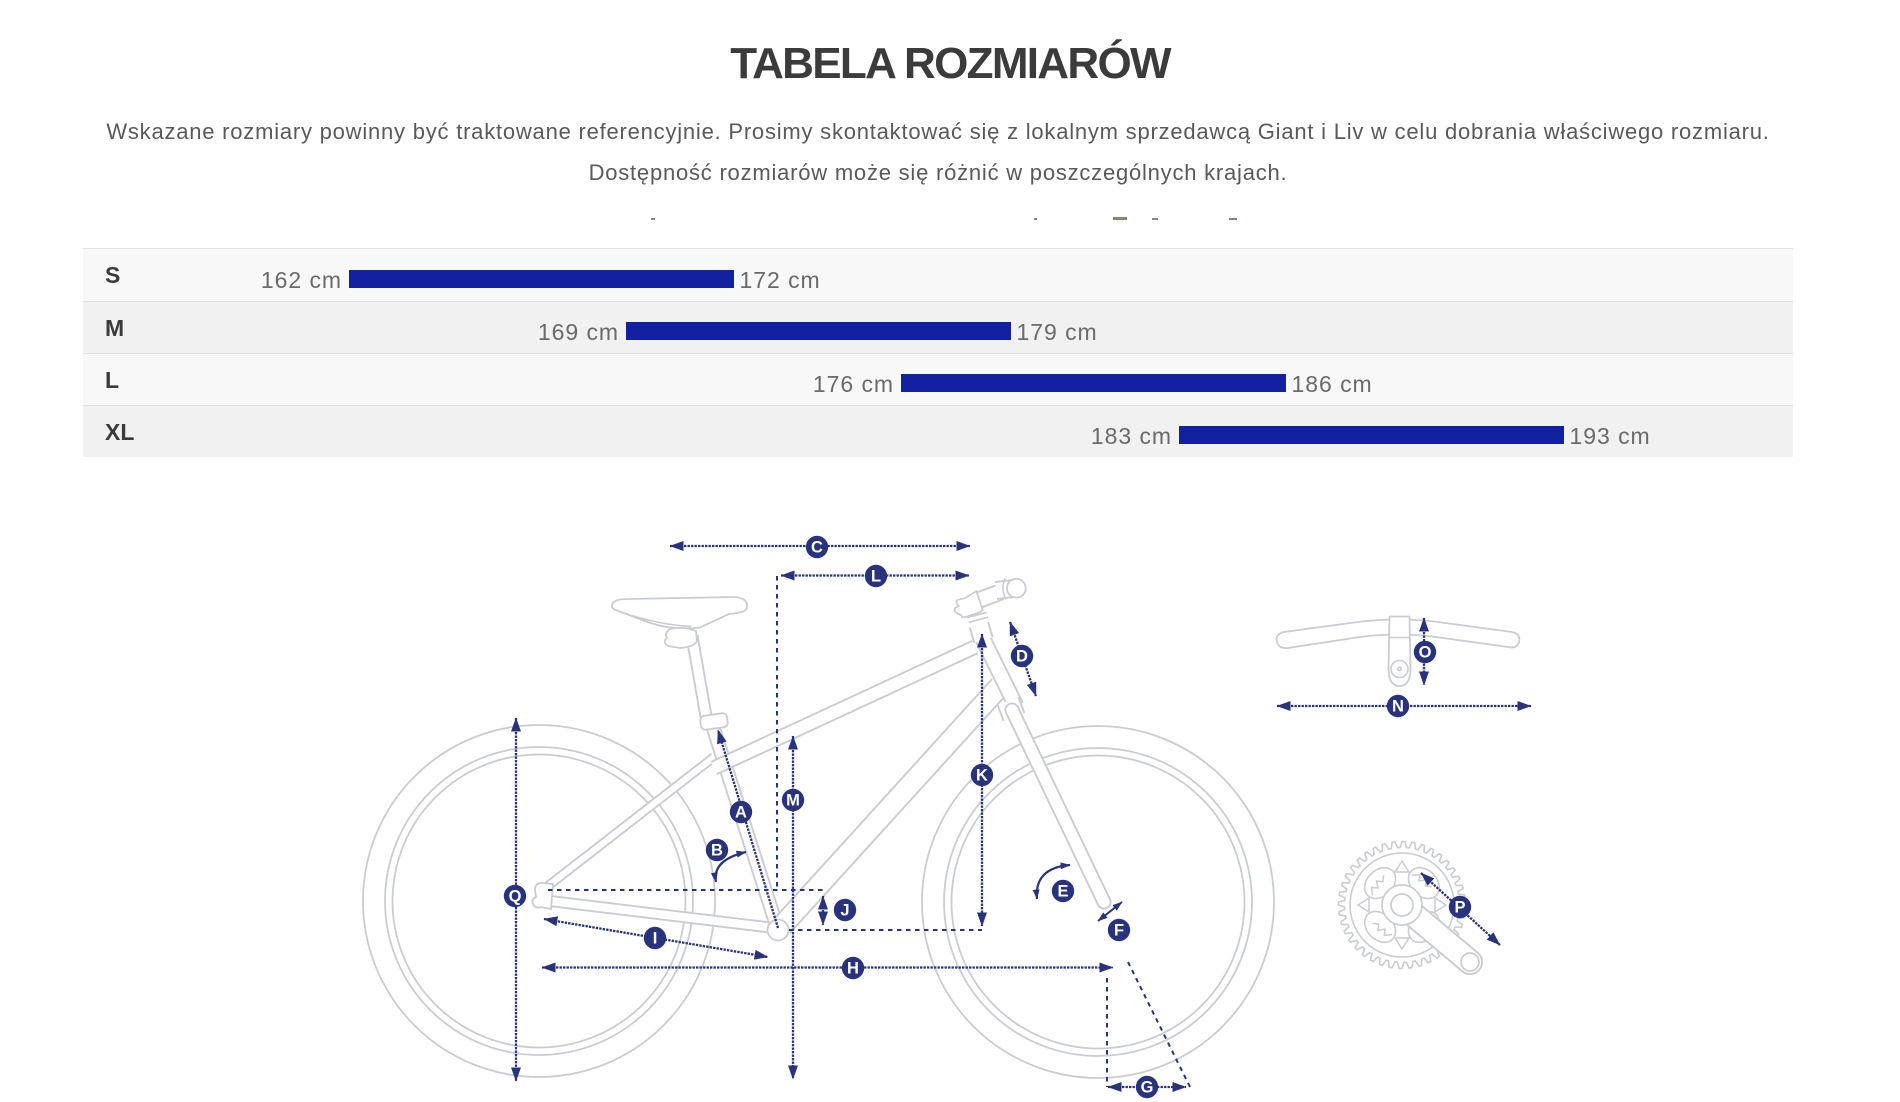 Image resolution: width=1900 pixels, height=1102 pixels. Describe the element at coordinates (793, 801) in the screenshot. I see `svg-text: M` at that location.